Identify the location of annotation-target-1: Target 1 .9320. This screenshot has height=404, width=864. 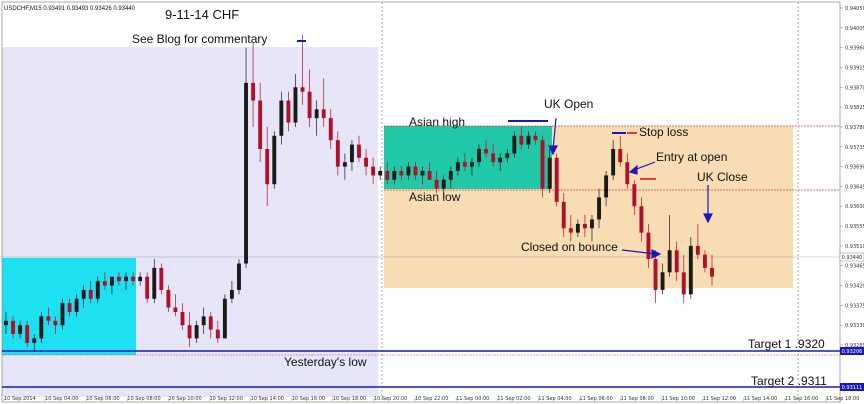
(786, 344).